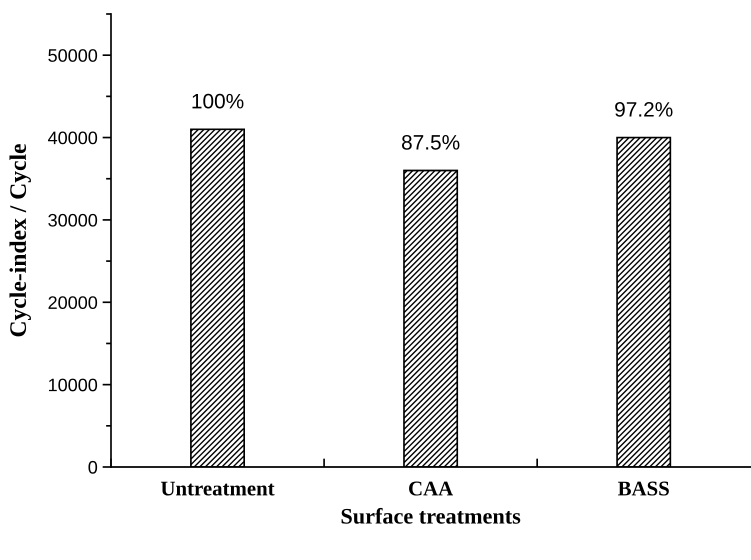 This screenshot has width=751, height=560. Describe the element at coordinates (643, 489) in the screenshot. I see `x-tick-label: BASS` at that location.